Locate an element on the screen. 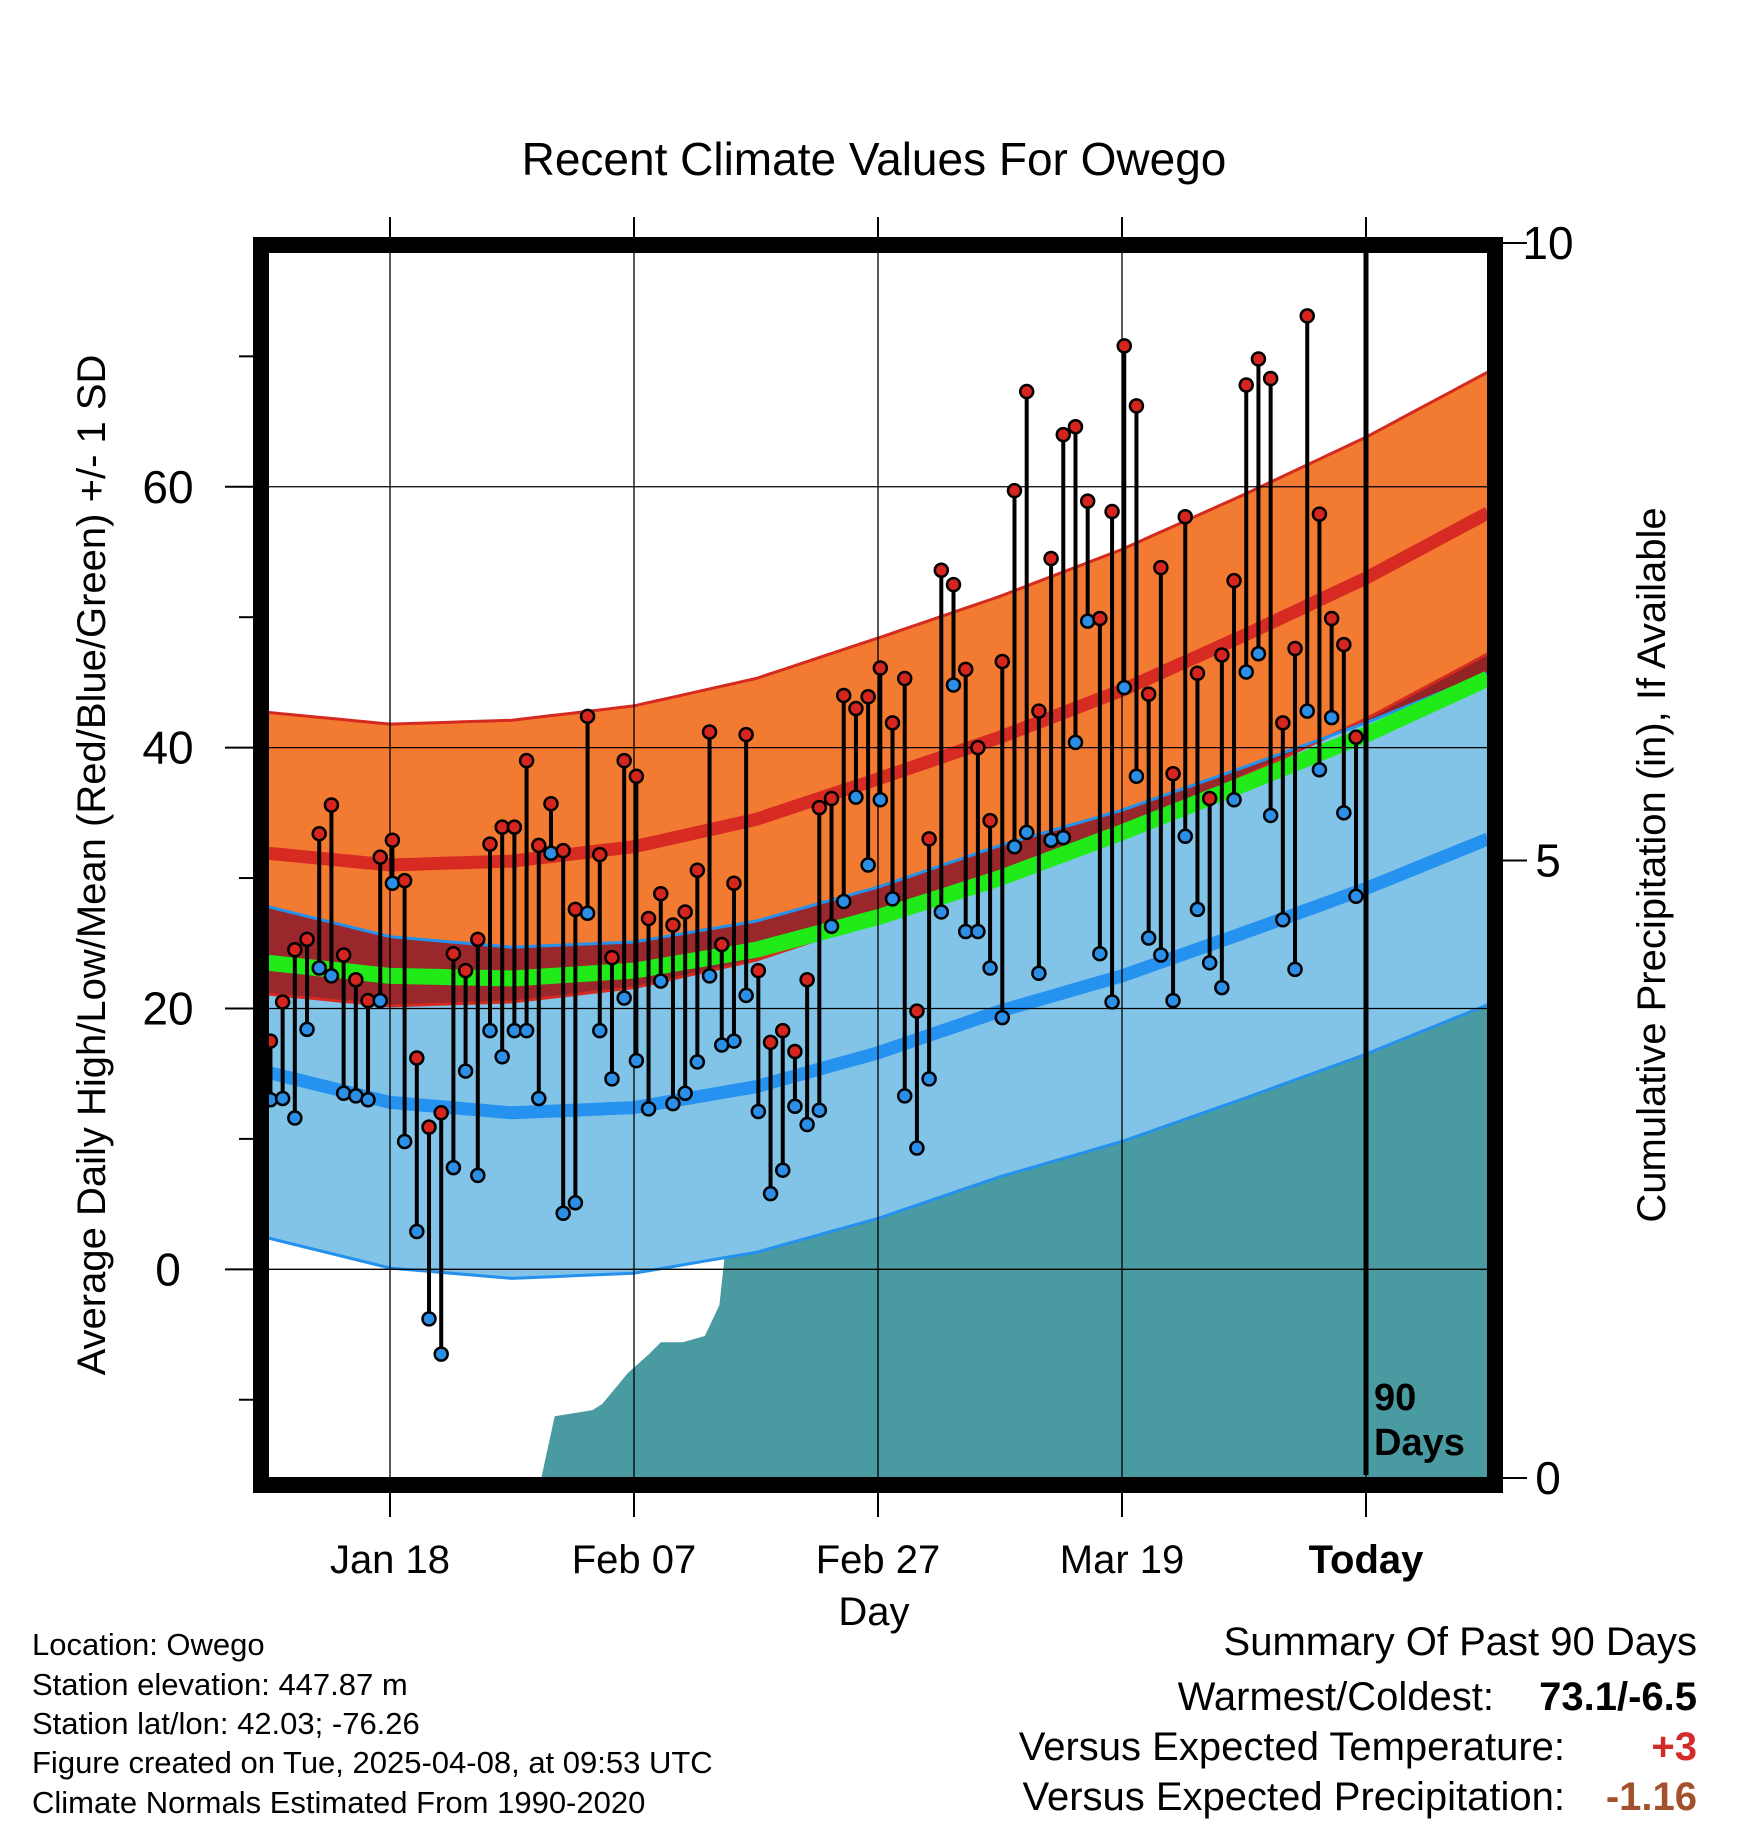 The image size is (1748, 1828). y2-tick-label: 10 is located at coordinates (1547, 243).